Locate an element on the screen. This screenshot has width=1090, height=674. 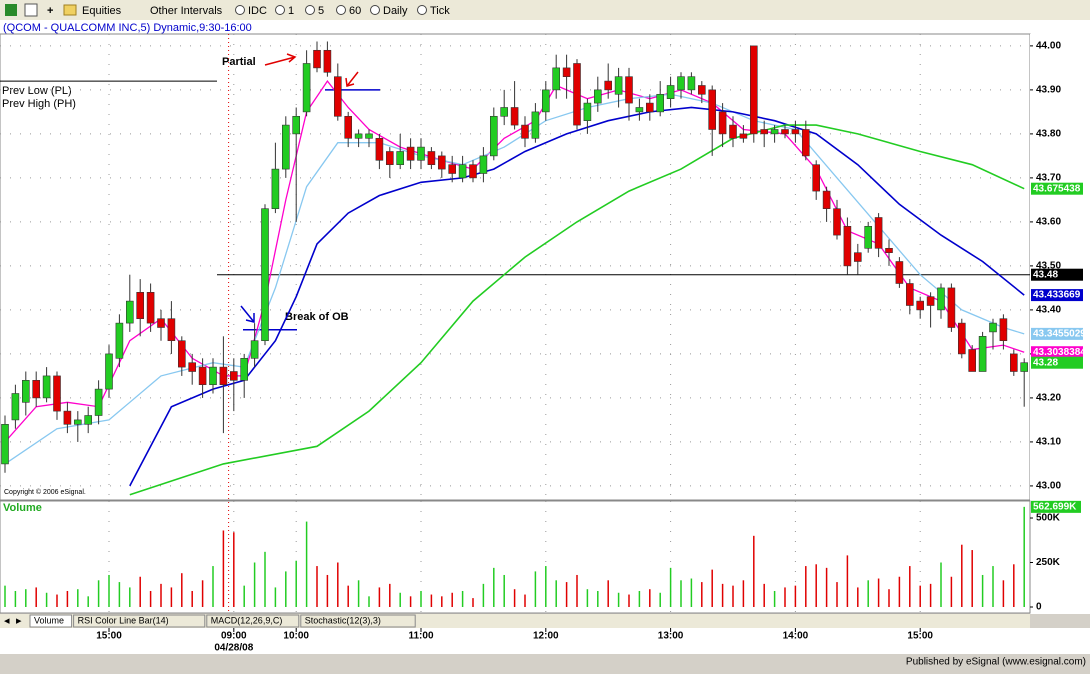
tab-label: MACD(12,26,9,C) is located at coordinates (247, 620).